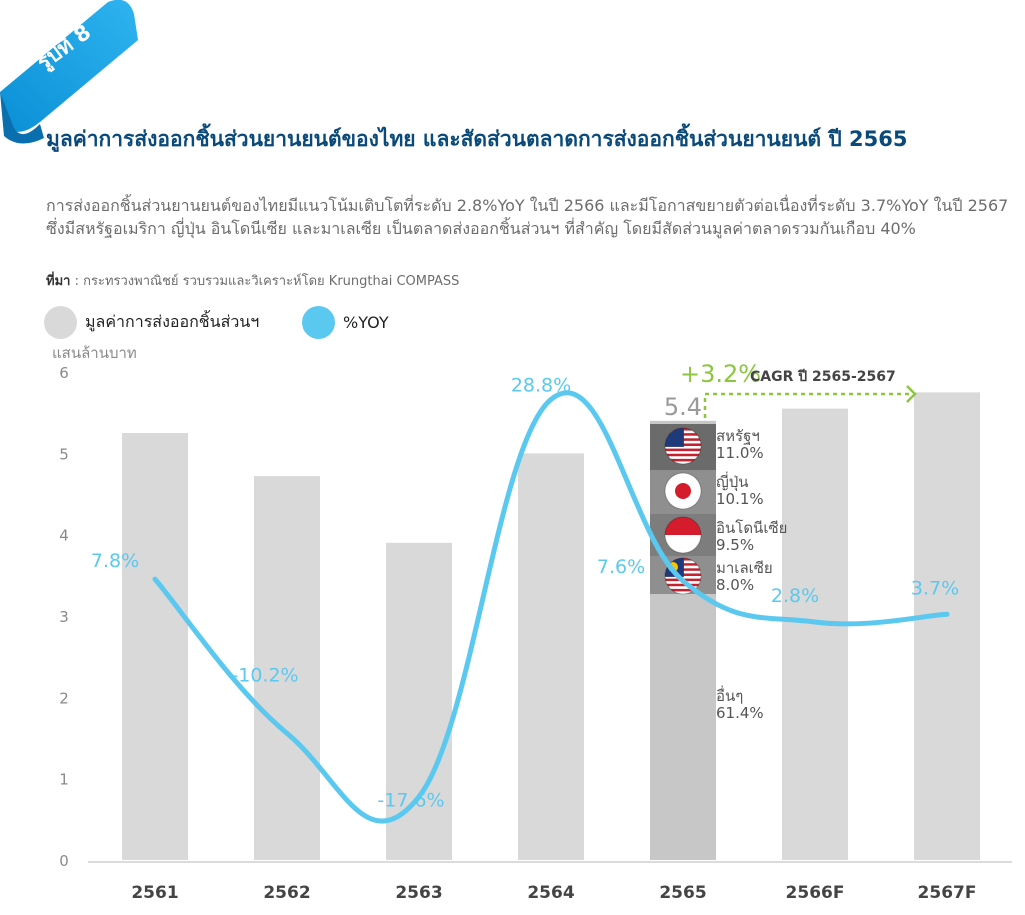  I want to click on y-tick-label: 4, so click(64, 536).